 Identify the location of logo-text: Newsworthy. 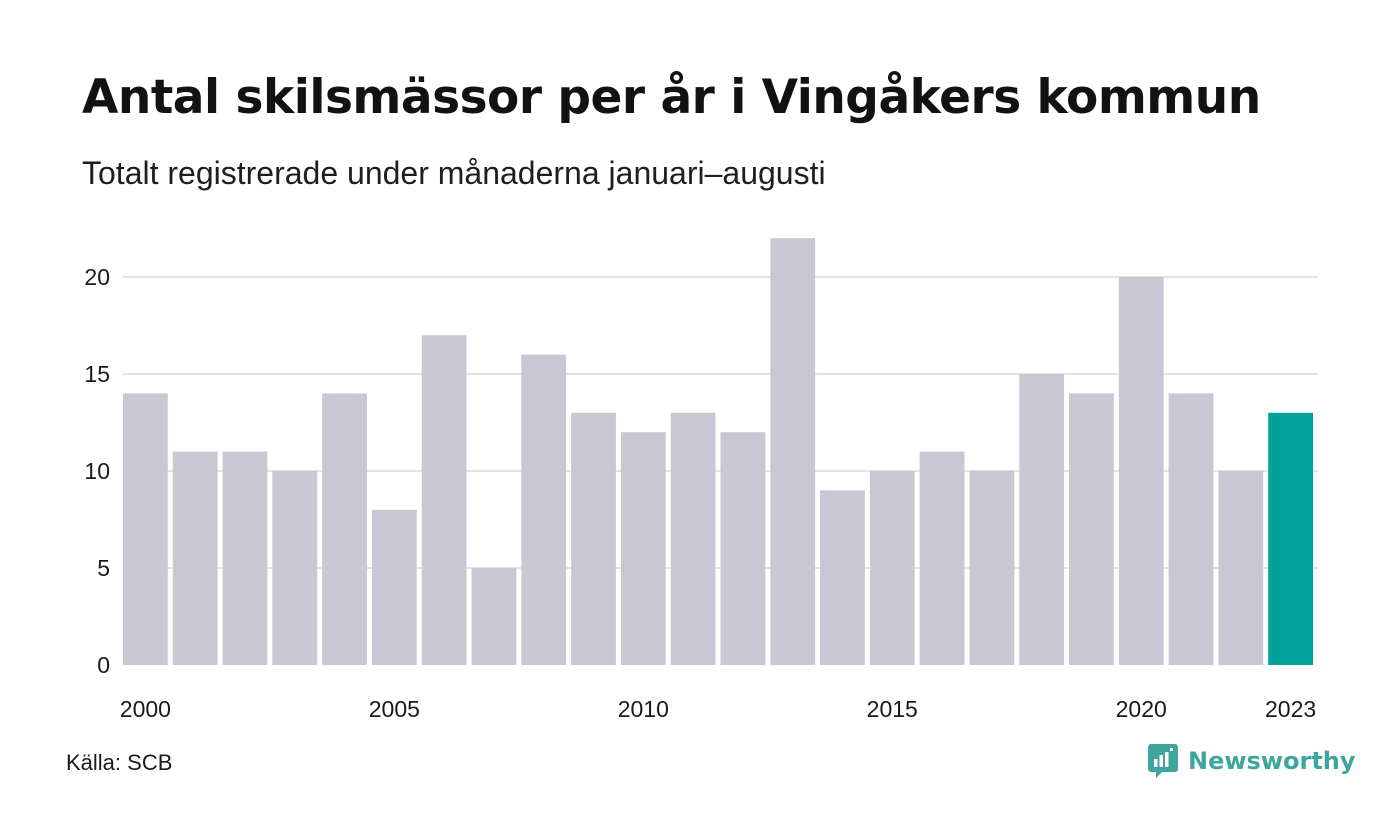
(1272, 761).